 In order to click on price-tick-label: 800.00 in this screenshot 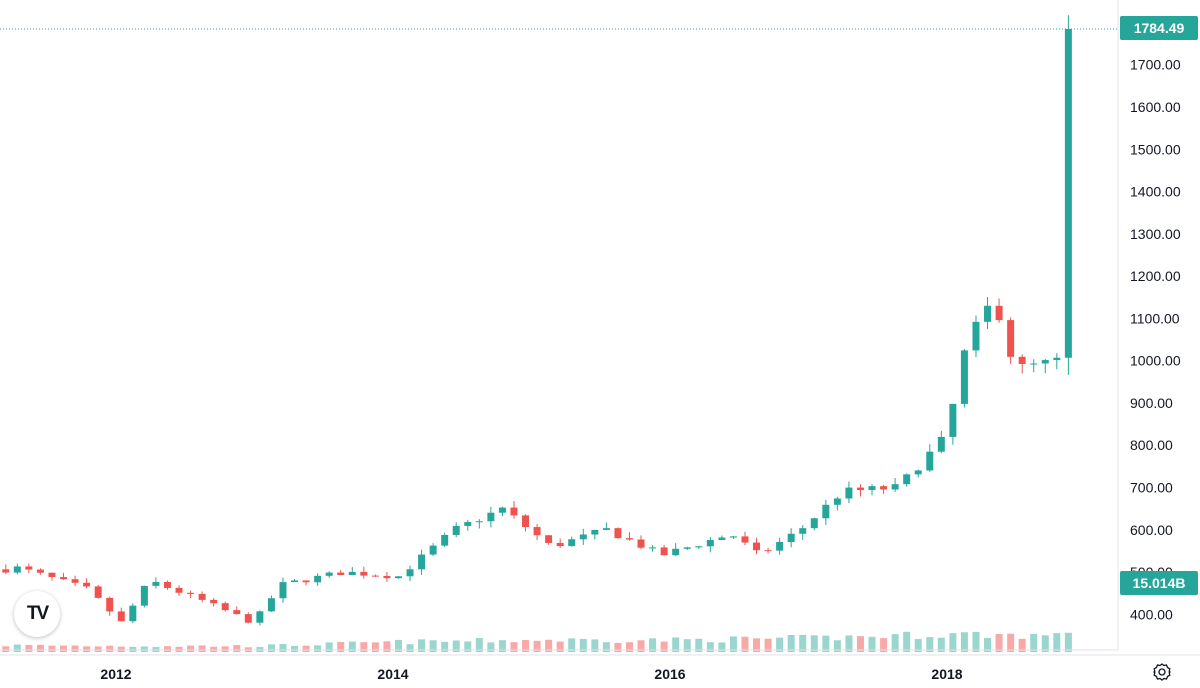, I will do `click(1151, 445)`.